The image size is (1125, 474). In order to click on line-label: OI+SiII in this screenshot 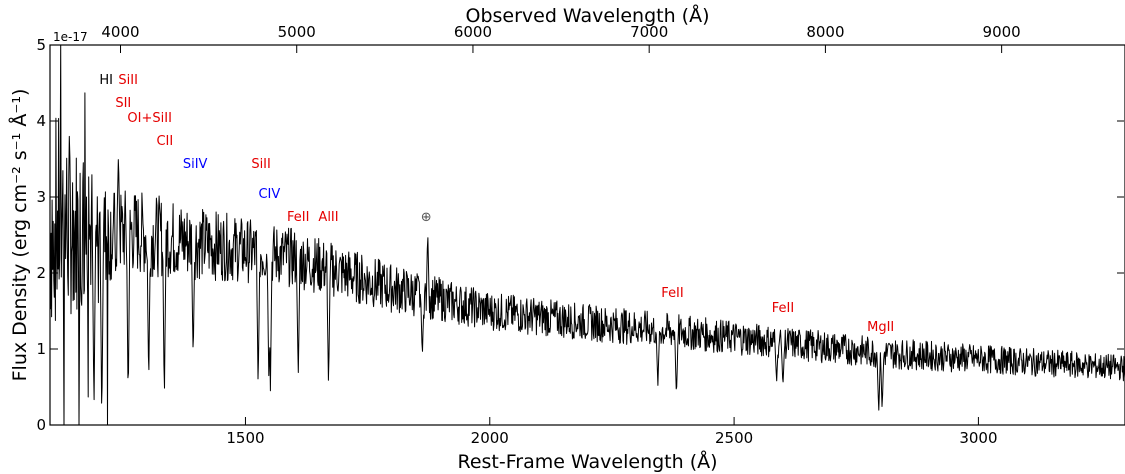, I will do `click(149, 118)`.